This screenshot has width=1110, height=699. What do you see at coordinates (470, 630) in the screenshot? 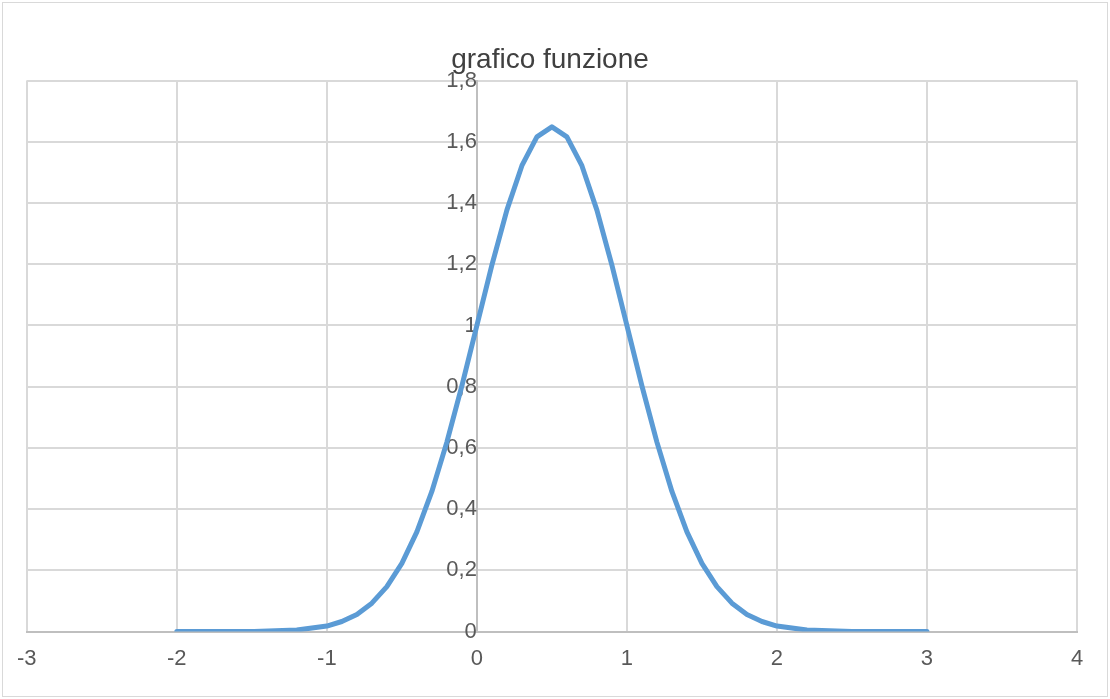
I see `y-tick-label: 0` at bounding box center [470, 630].